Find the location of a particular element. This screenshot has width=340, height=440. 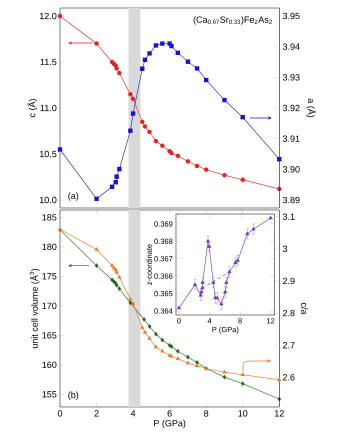

y-tick-label: 165 is located at coordinates (49, 335).